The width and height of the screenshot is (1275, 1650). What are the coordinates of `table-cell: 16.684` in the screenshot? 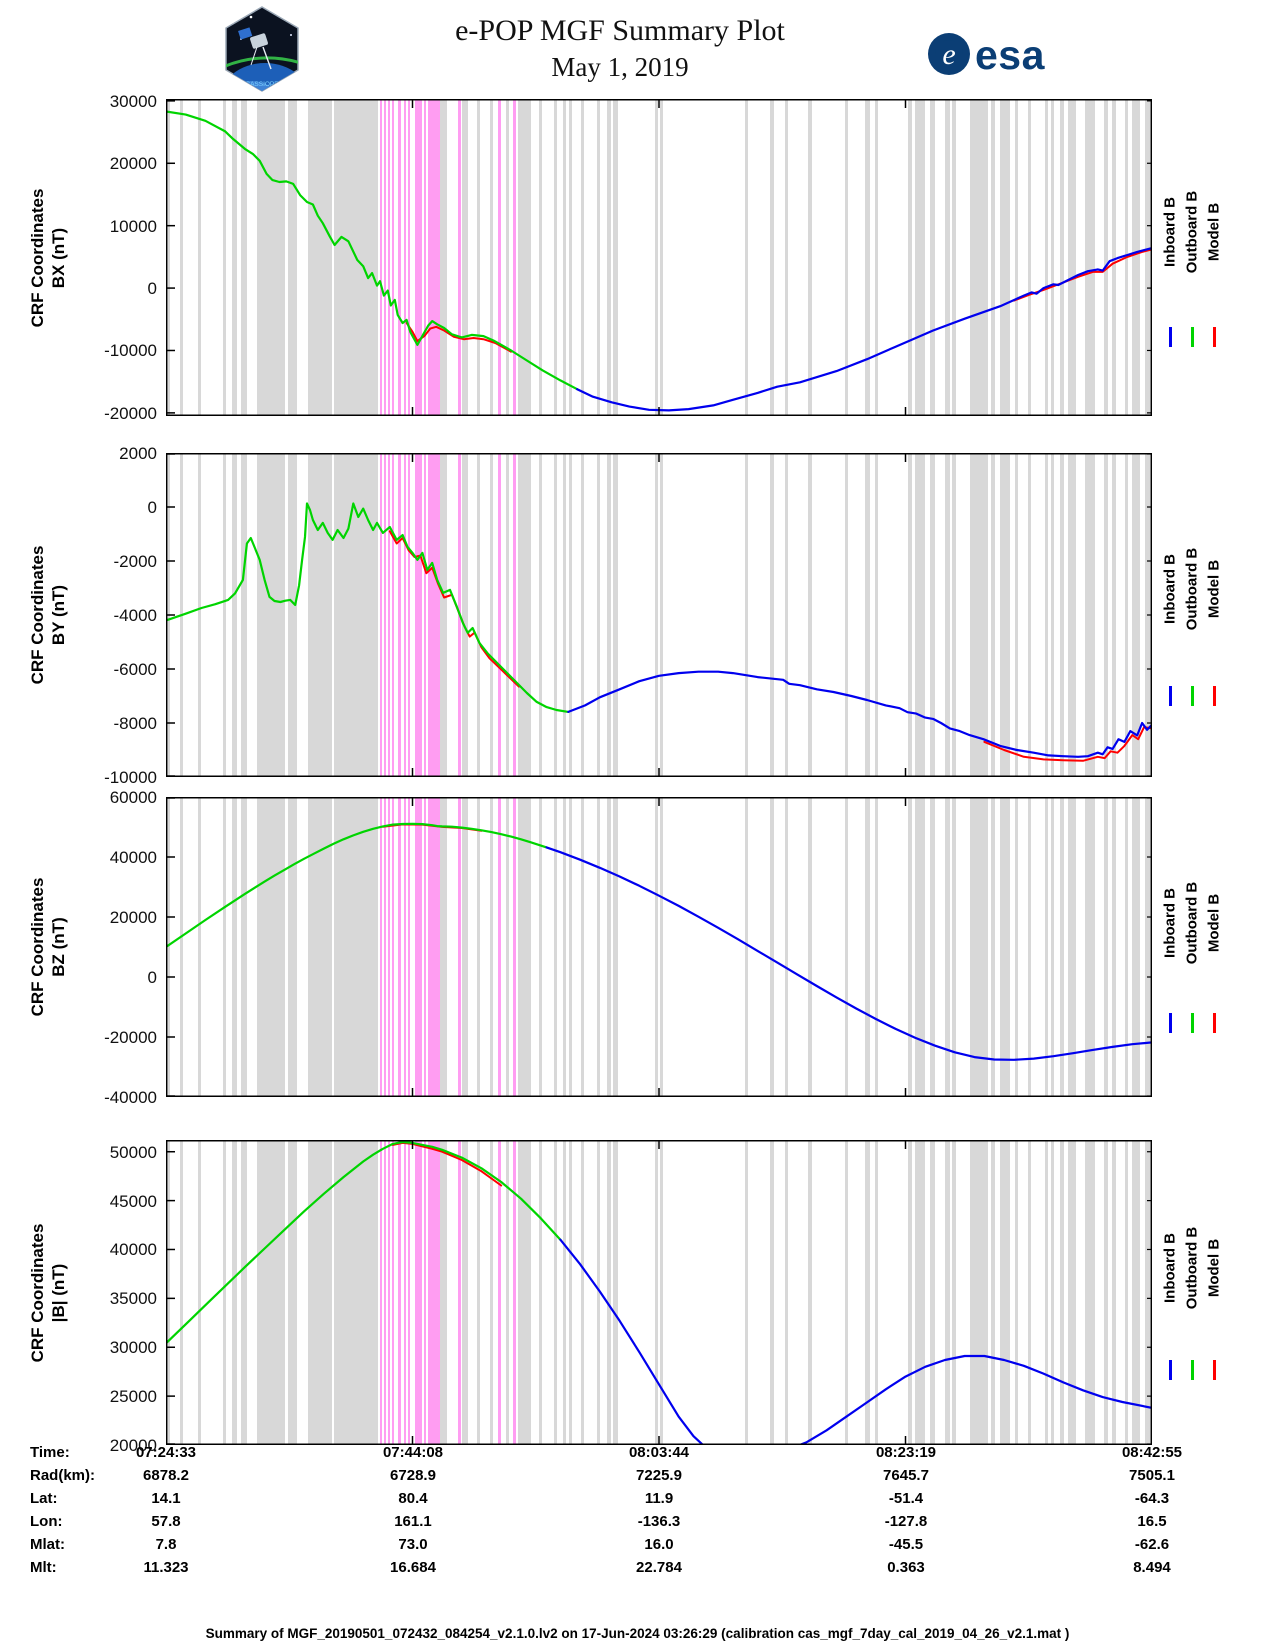 It's located at (413, 1567).